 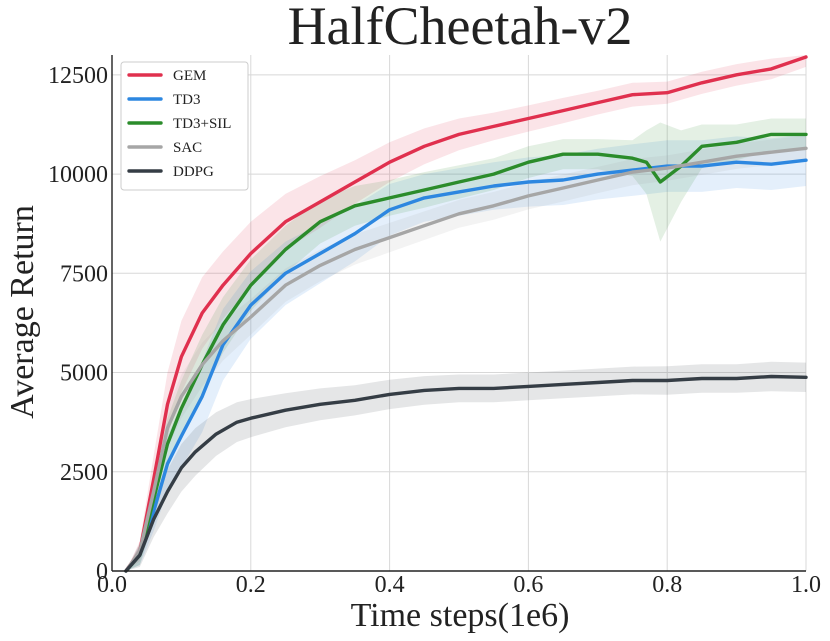 I want to click on x-tick-label: 1.0, so click(x=806, y=585).